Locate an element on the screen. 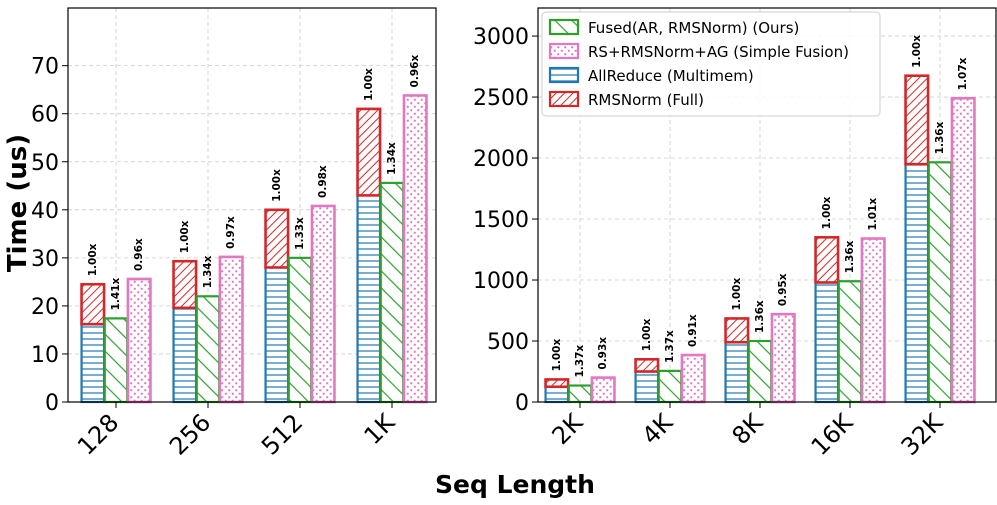  x-tick-label: 2K is located at coordinates (568, 429).